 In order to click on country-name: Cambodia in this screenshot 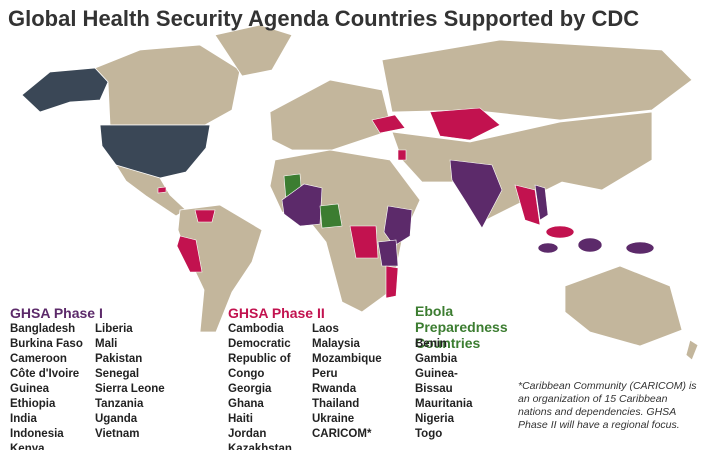, I will do `click(256, 329)`.